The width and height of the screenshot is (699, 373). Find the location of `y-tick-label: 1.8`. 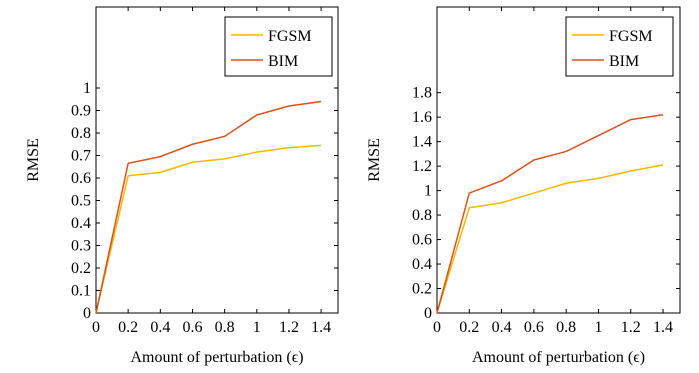

y-tick-label: 1.8 is located at coordinates (422, 93).